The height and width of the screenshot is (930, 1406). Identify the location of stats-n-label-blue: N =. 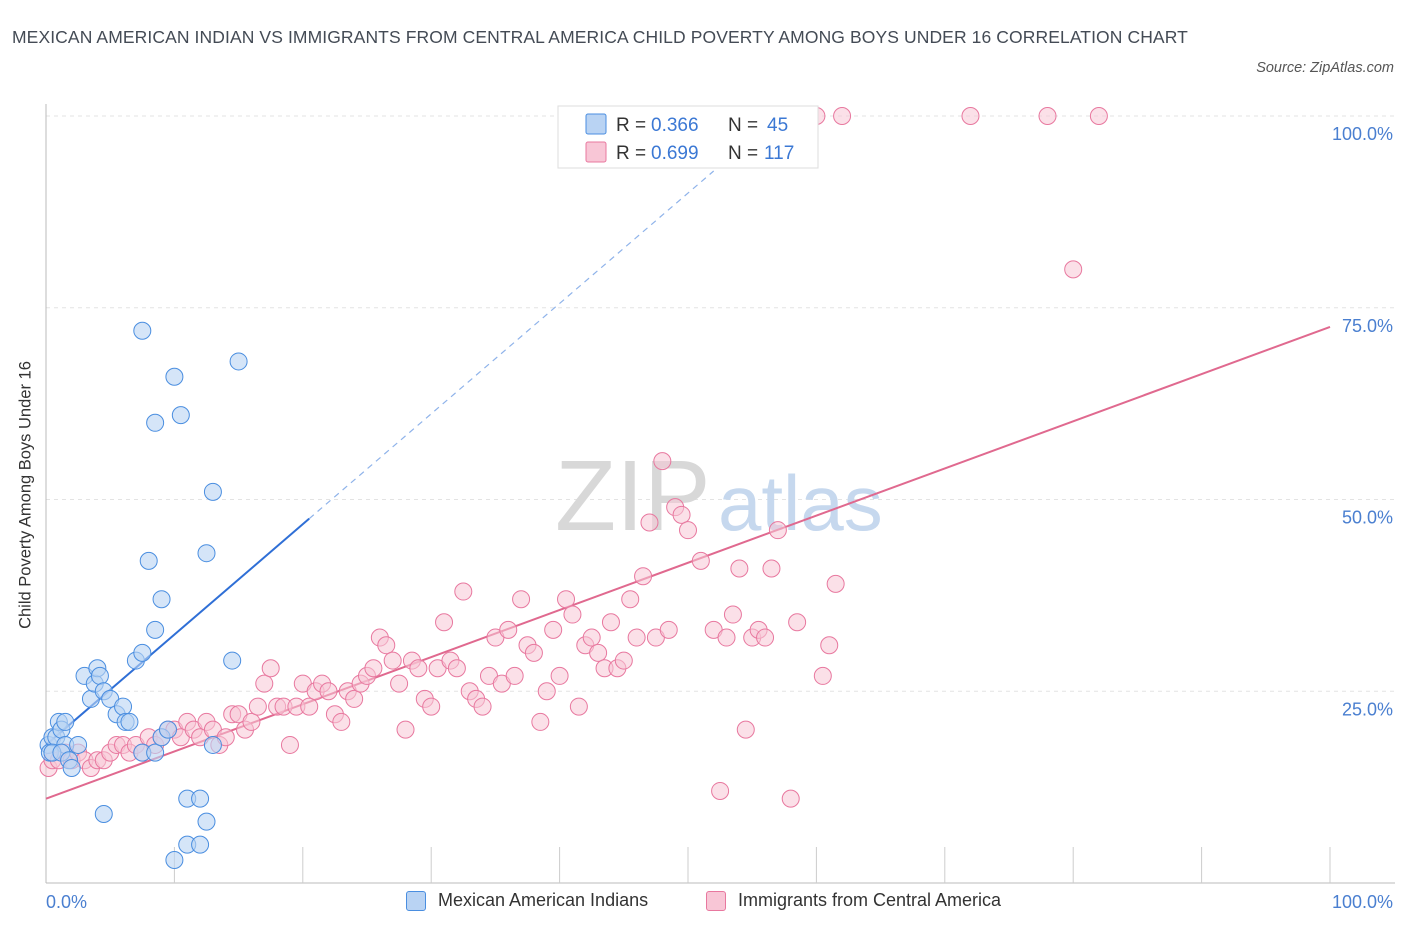
(743, 125).